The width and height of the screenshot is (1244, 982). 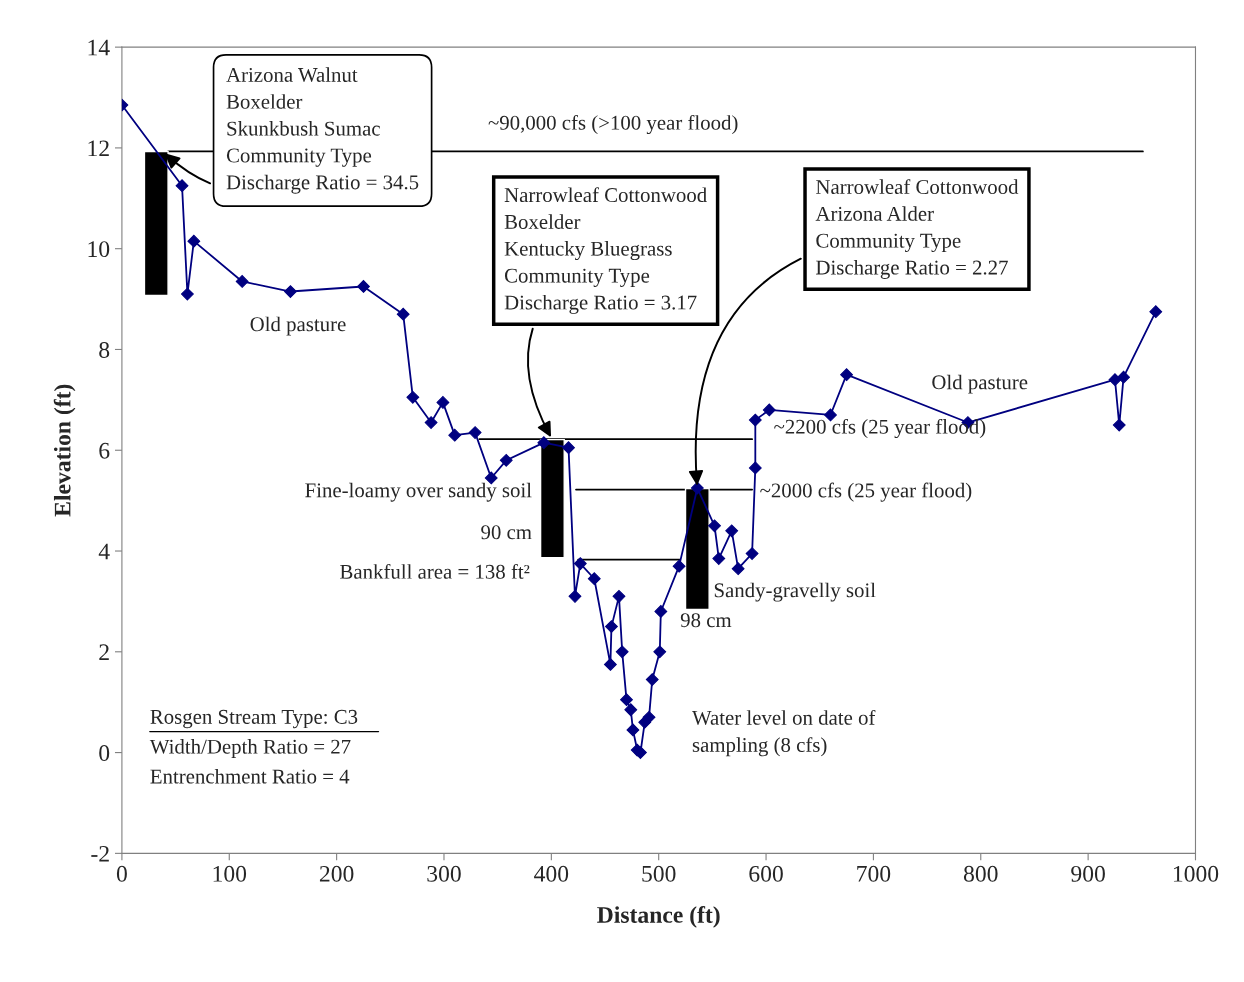 I want to click on annotation: Sandy-gravelly soil, so click(x=795, y=592).